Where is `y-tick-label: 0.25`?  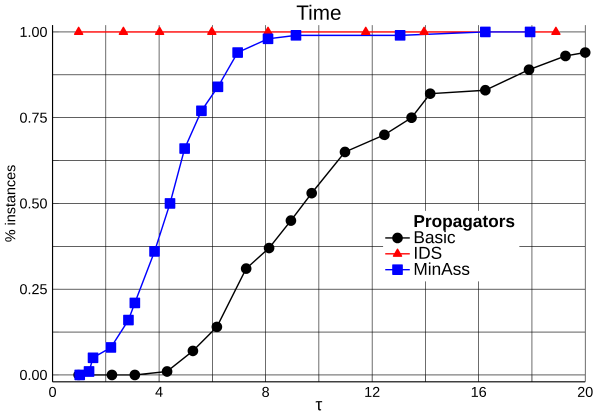
y-tick-label: 0.25 is located at coordinates (33, 289).